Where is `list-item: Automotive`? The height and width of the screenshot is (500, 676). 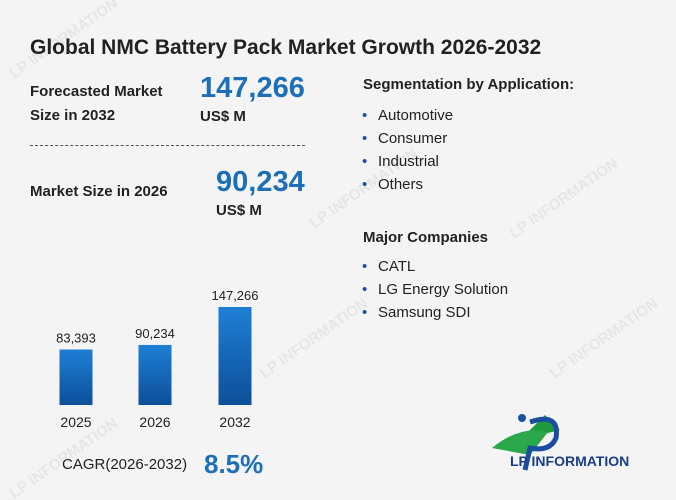 list-item: Automotive is located at coordinates (407, 118).